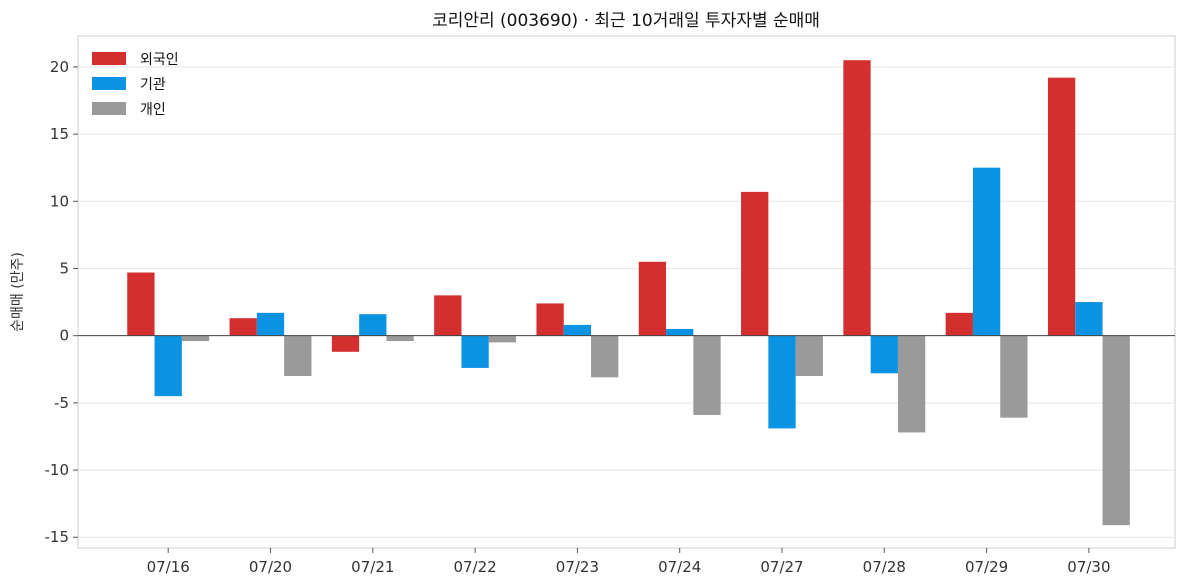 This screenshot has width=1187, height=587. I want to click on x-tick-label: 07/27, so click(781, 567).